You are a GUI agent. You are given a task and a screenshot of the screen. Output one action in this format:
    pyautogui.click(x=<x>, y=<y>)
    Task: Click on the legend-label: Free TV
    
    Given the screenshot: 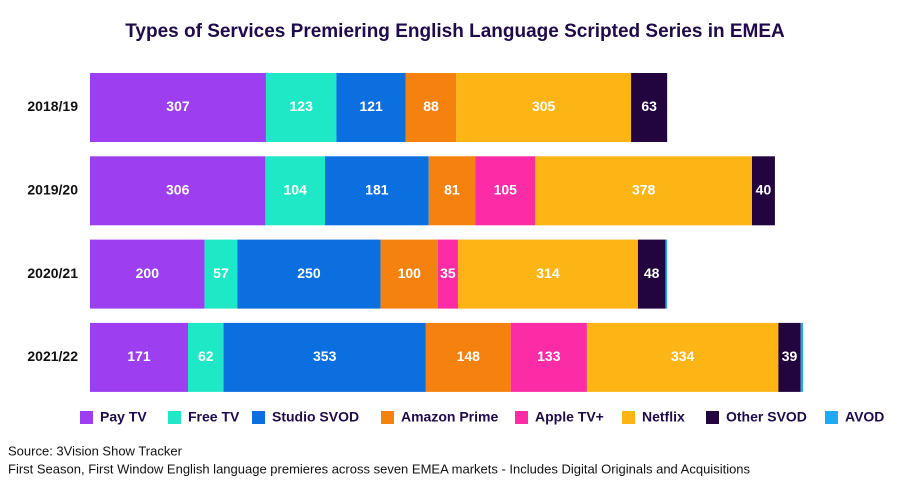 What is the action you would take?
    pyautogui.click(x=214, y=417)
    